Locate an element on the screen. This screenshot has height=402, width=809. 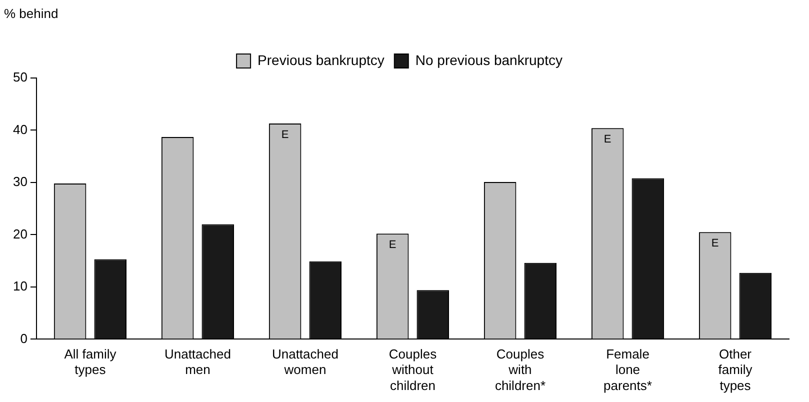
legend-label: Previous bankruptcy is located at coordinates (321, 60).